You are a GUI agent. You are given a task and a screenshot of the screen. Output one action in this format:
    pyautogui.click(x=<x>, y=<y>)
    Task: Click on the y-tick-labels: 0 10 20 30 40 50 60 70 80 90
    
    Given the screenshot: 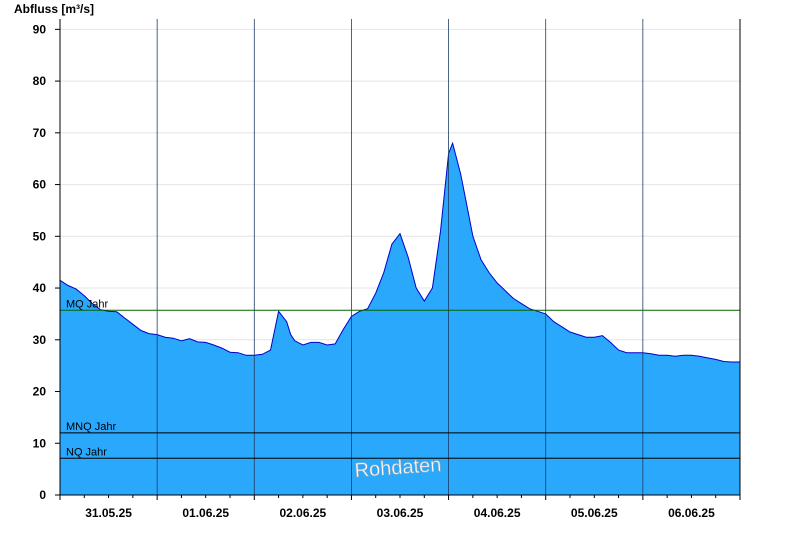 What is the action you would take?
    pyautogui.click(x=40, y=262)
    